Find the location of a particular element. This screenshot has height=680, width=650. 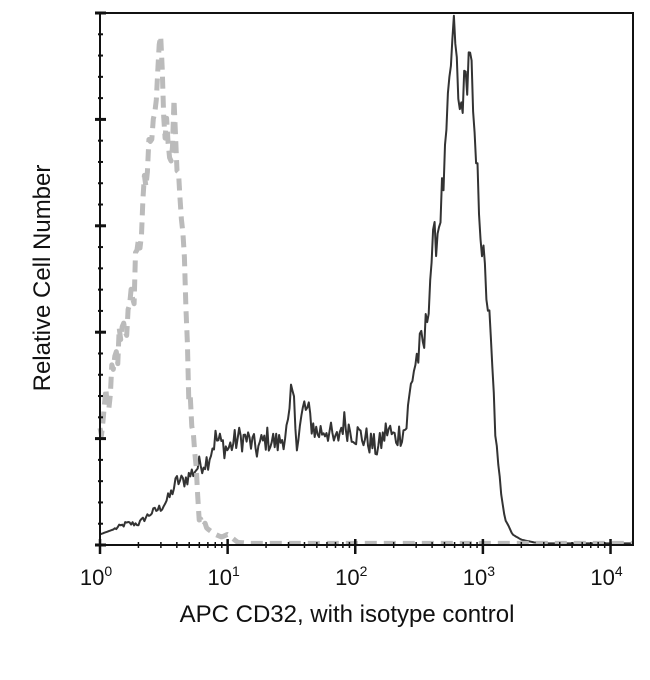

x-tick-label: 10⁰ is located at coordinates (96, 576).